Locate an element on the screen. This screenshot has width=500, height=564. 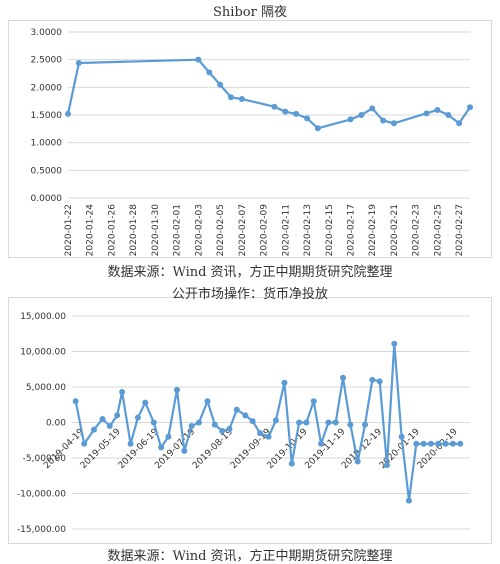
y-tick-label: 5,000.00 is located at coordinates (46, 388).